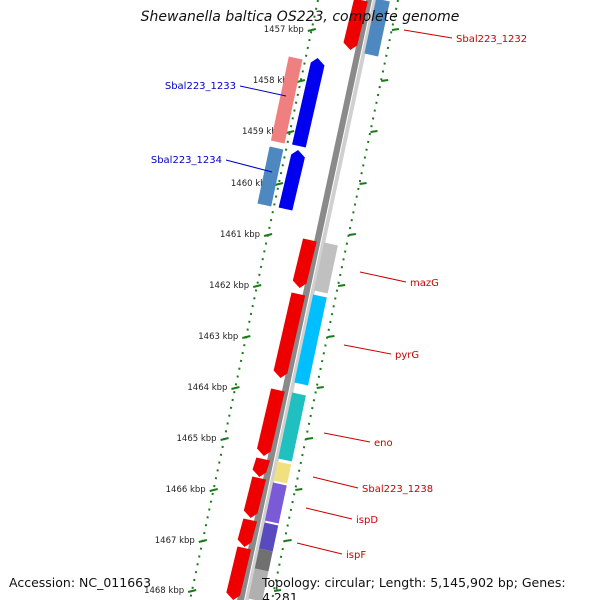  Describe the element at coordinates (269, 537) in the screenshot. I see `gene-feature-ispf-match` at that location.